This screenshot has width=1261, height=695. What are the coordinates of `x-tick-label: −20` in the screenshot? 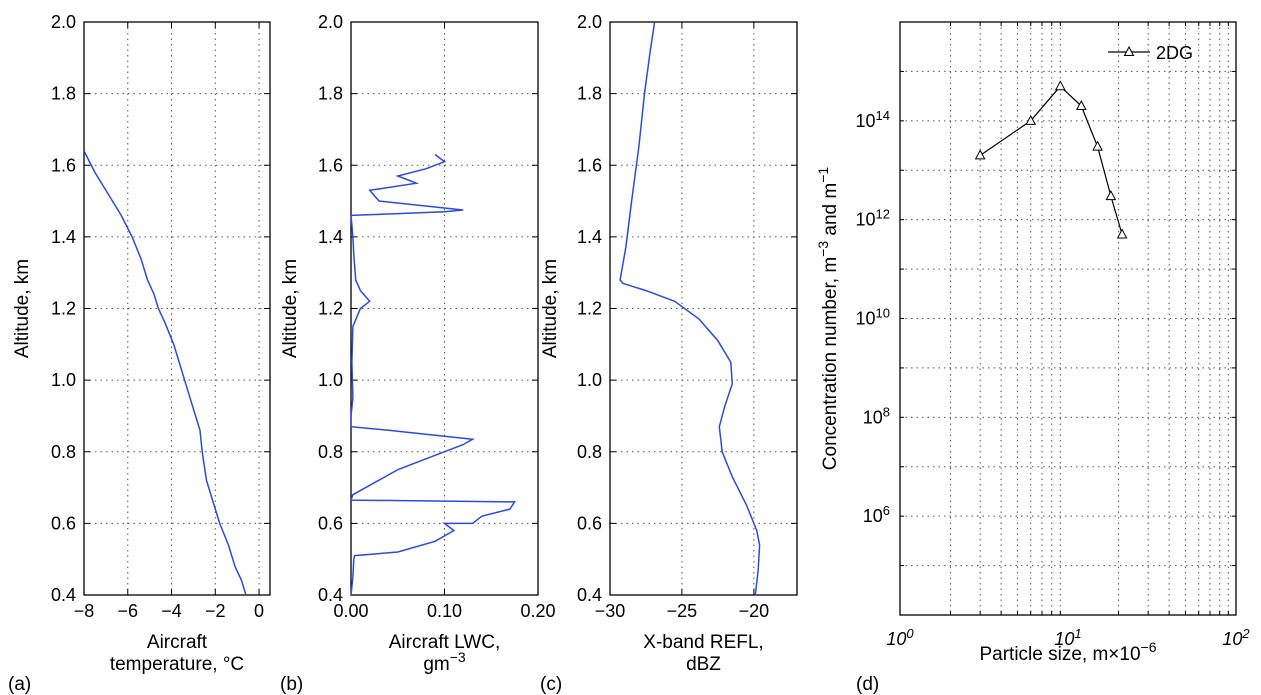 It's located at (754, 611).